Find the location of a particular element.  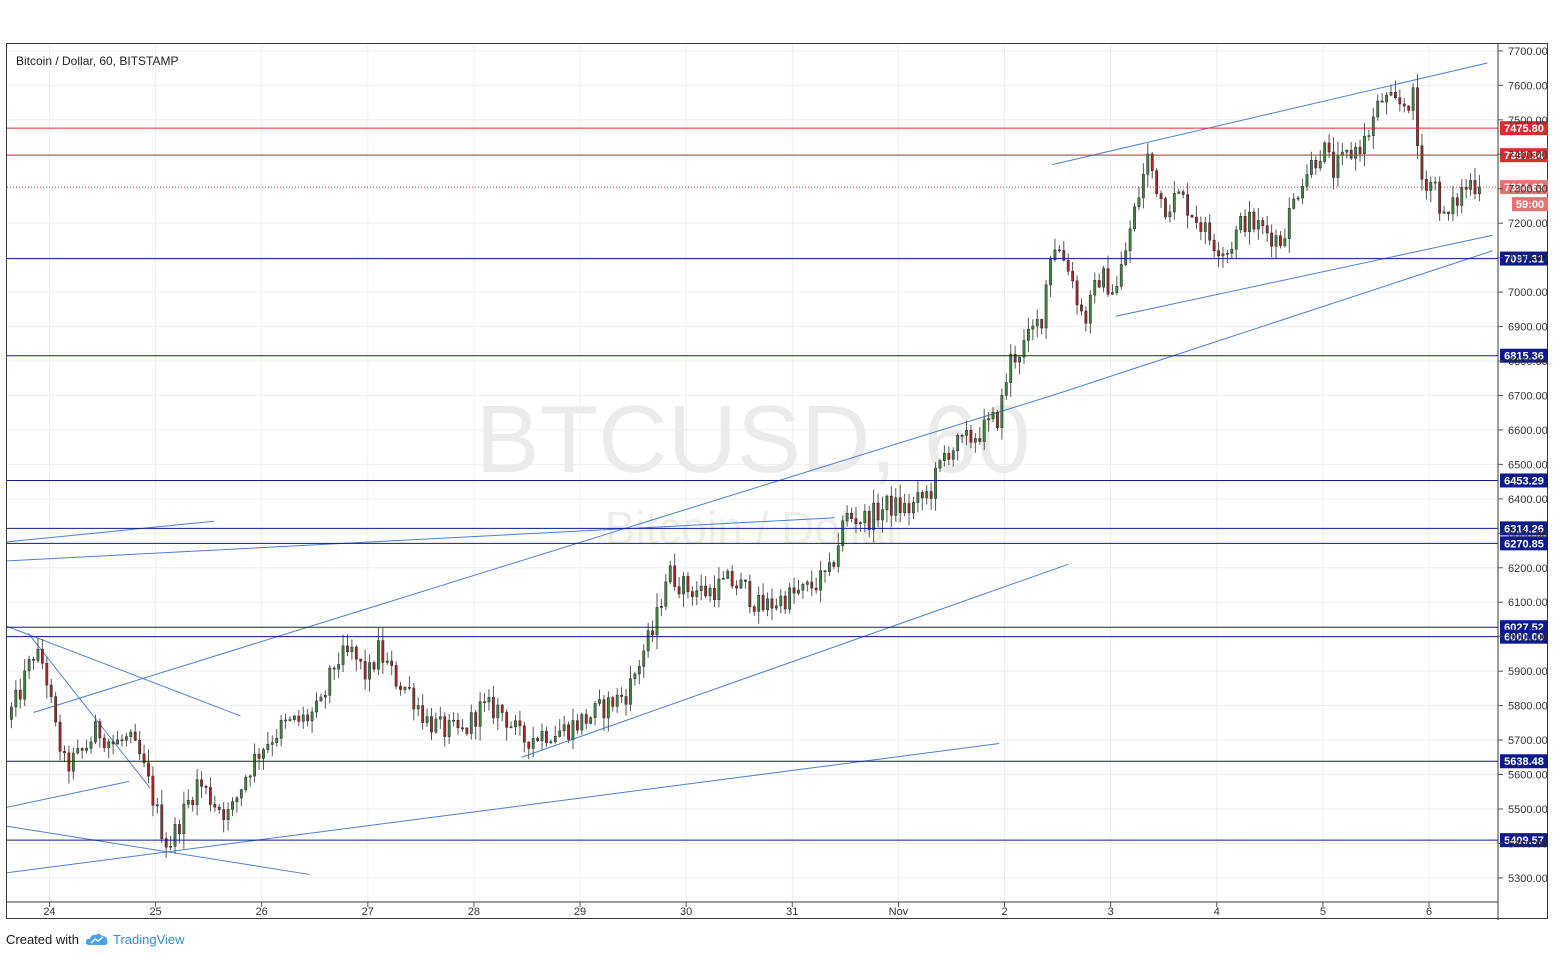

price-tick-label: 7400.00 is located at coordinates (1528, 155).